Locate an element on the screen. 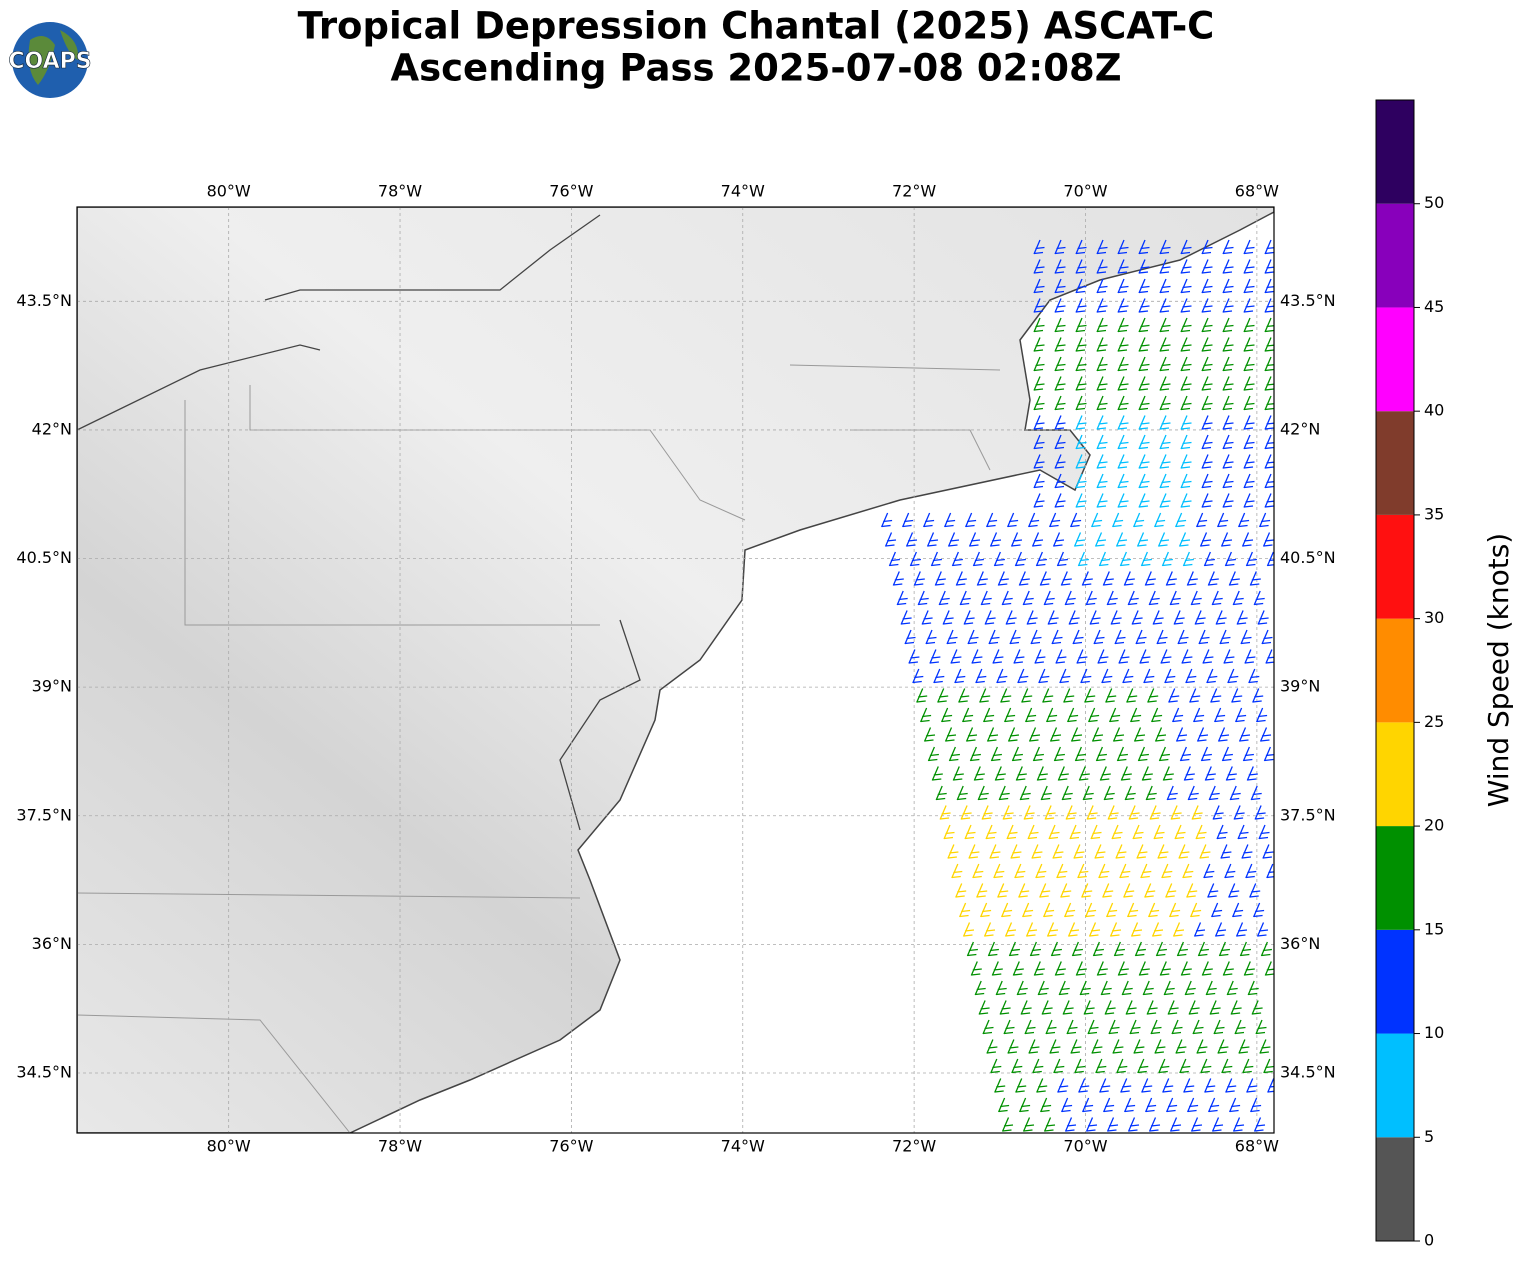 This screenshot has height=1268, width=1513. logo-text: COAPS is located at coordinates (49, 61).